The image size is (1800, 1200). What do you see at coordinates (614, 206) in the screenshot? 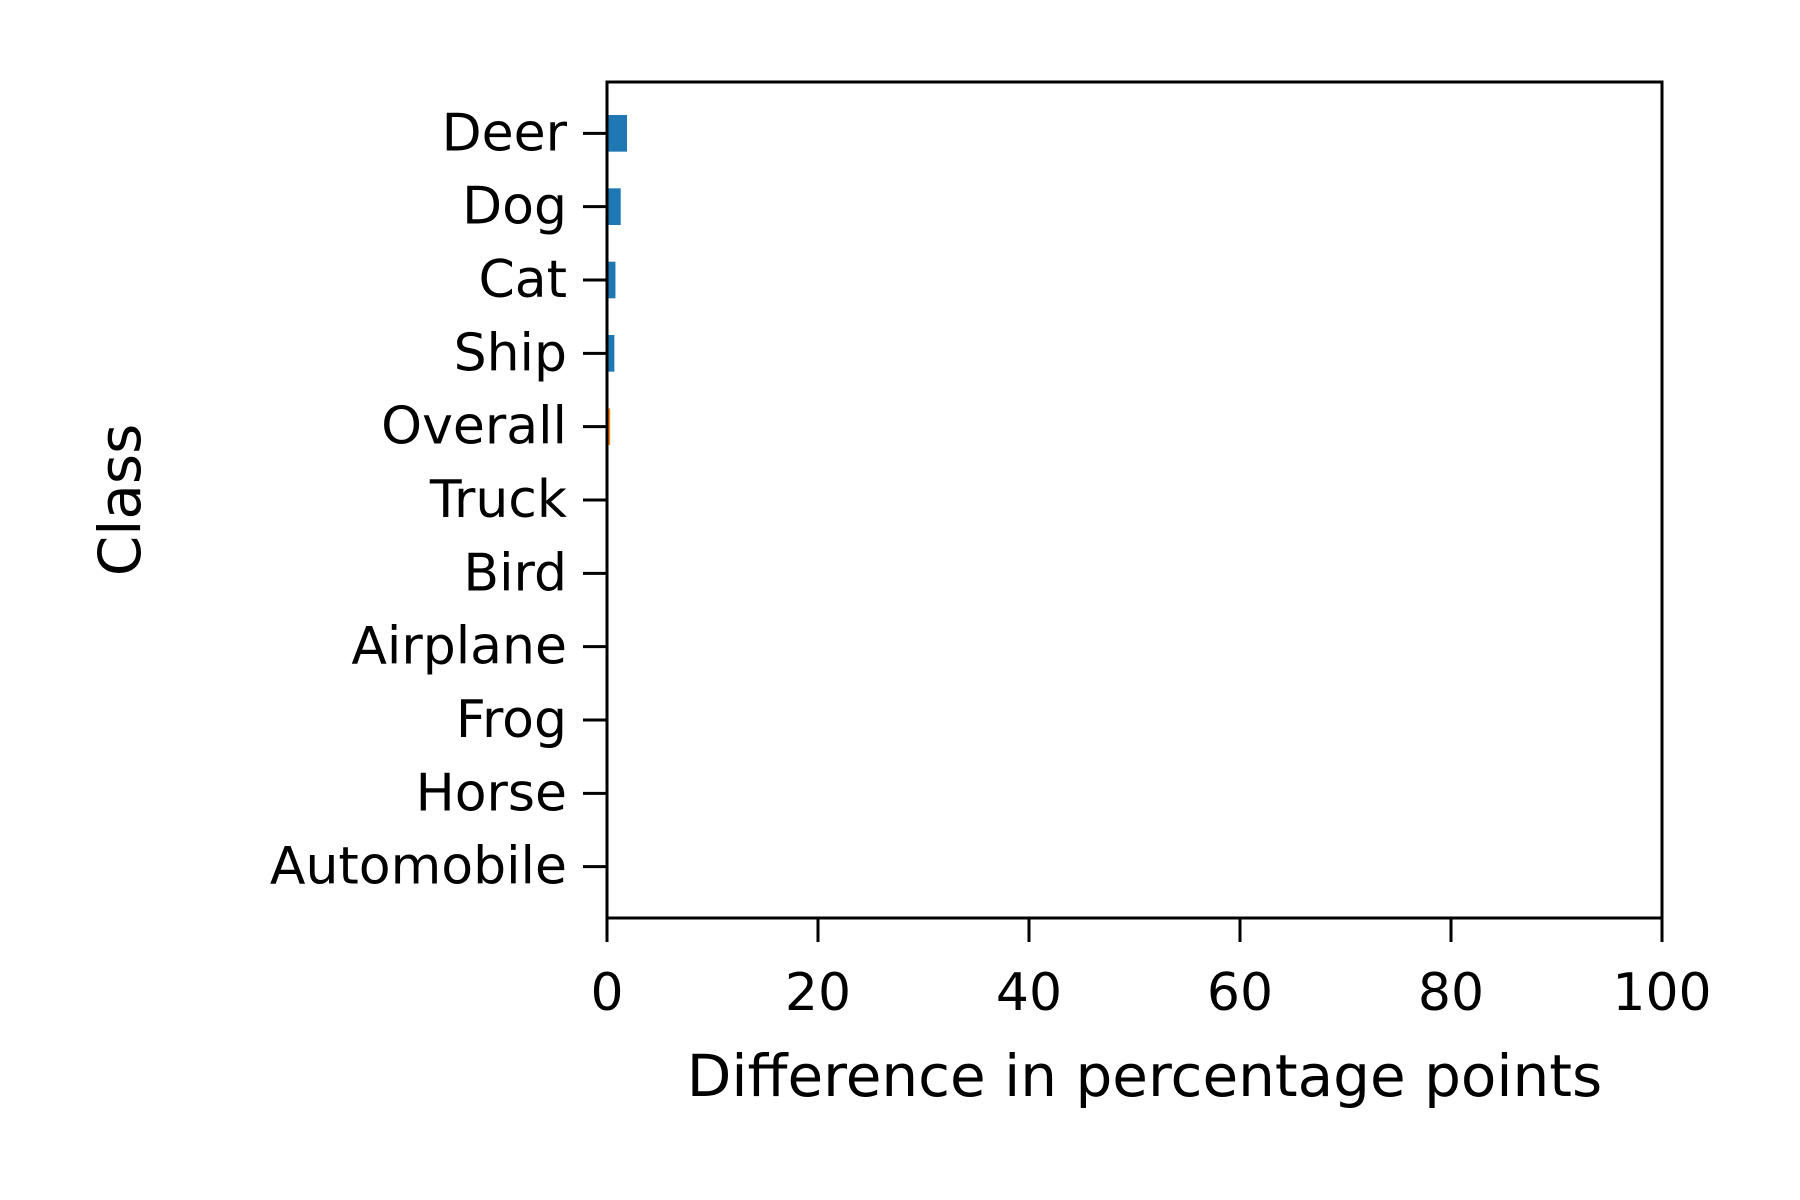
I see `bar-dog` at bounding box center [614, 206].